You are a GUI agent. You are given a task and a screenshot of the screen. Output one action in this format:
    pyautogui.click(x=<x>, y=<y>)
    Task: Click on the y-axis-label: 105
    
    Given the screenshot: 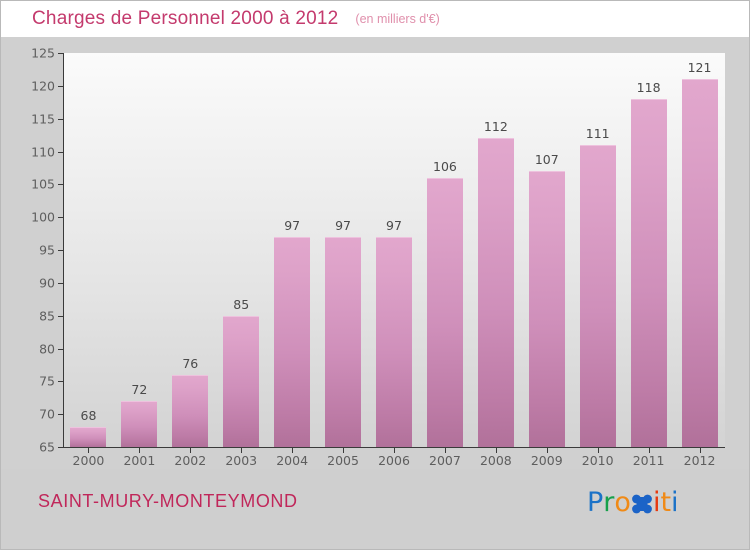 What is the action you would take?
    pyautogui.click(x=43, y=184)
    